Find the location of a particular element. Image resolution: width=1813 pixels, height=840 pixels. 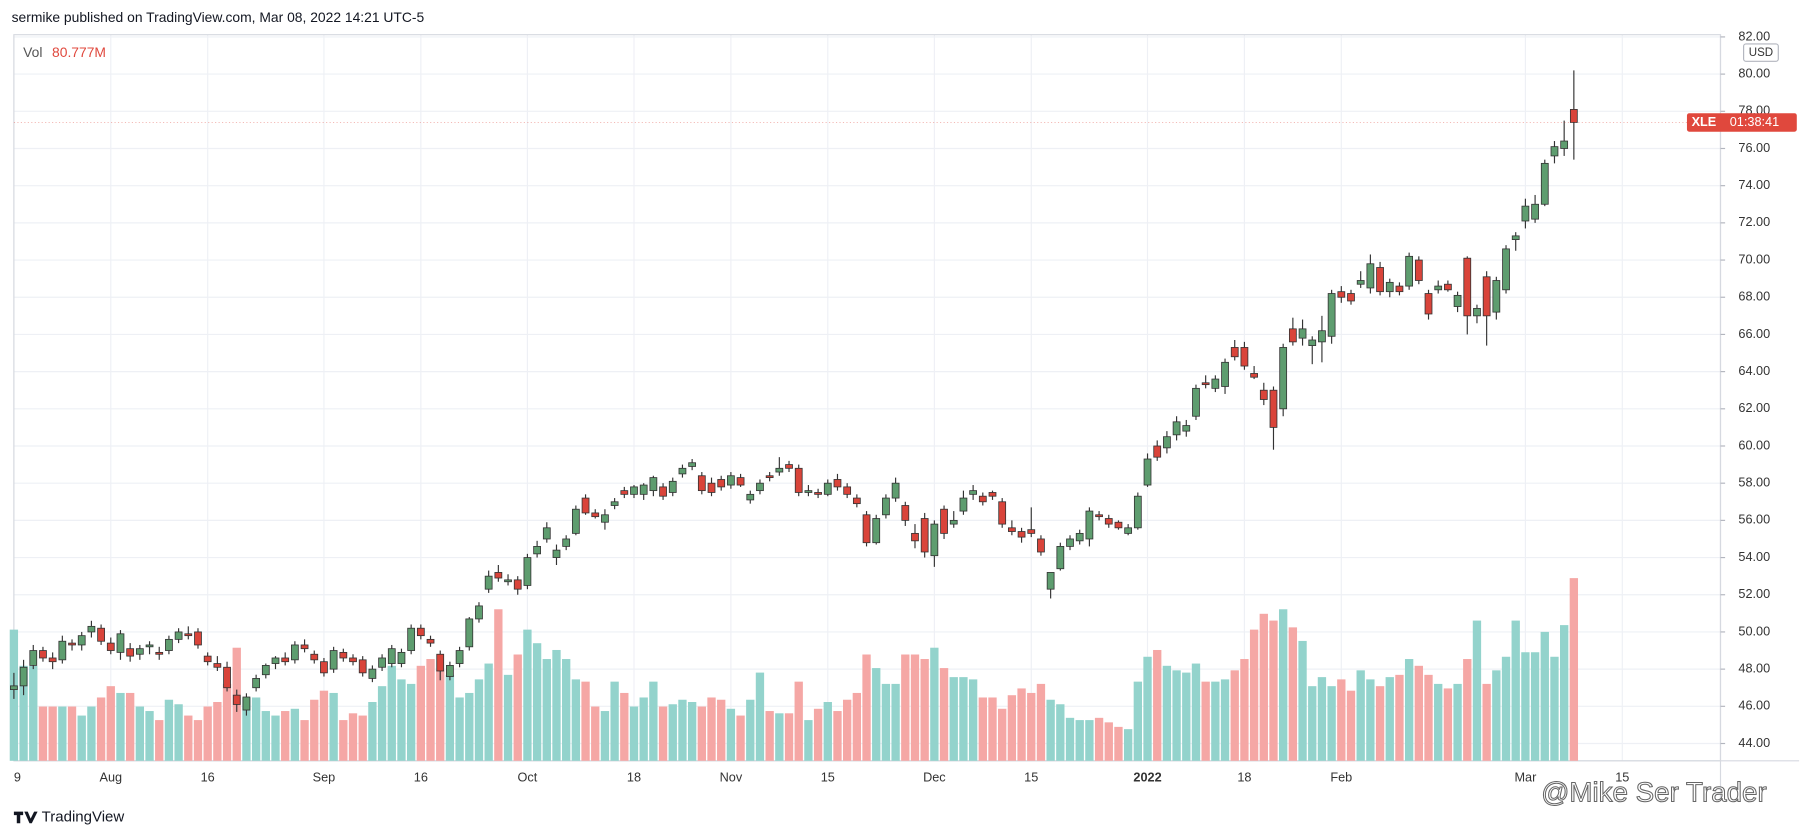

watermark: @Mike Ser Trader is located at coordinates (1653, 792).